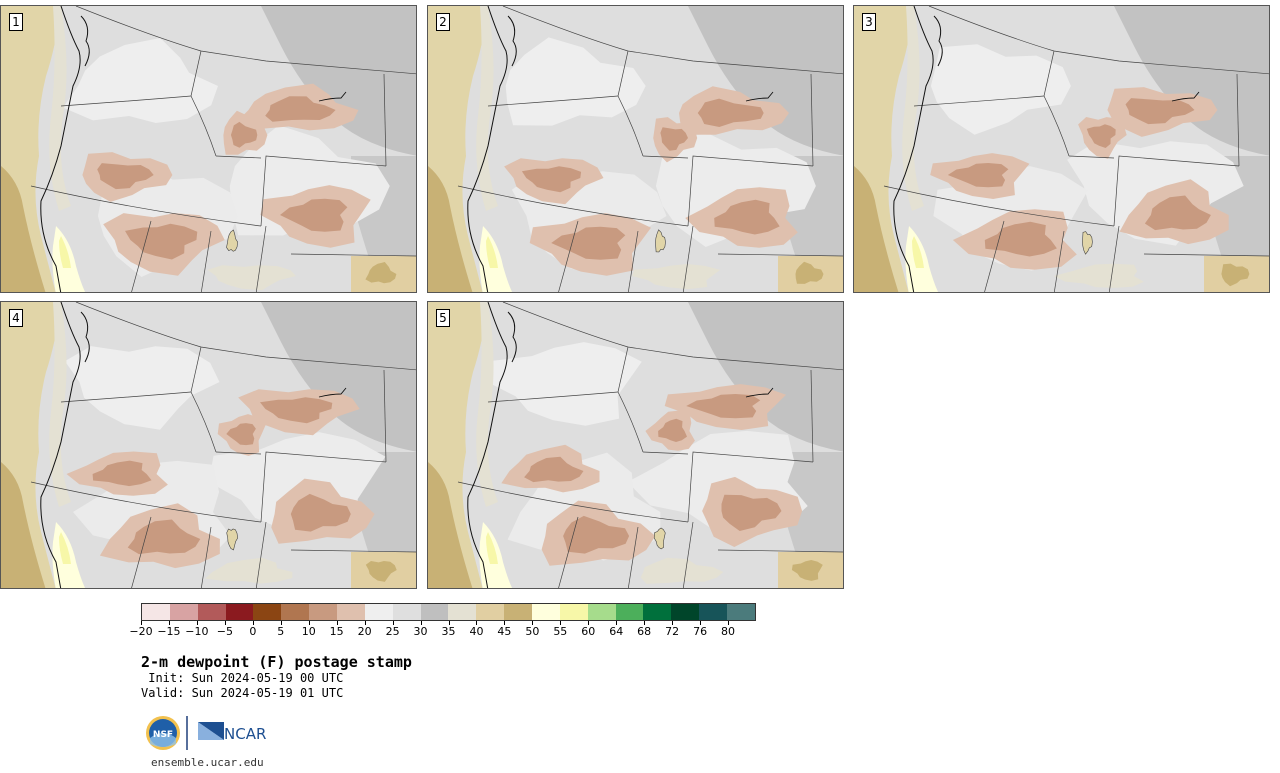 The height and width of the screenshot is (773, 1280). Describe the element at coordinates (616, 631) in the screenshot. I see `colorbar-tick-label: 64` at that location.